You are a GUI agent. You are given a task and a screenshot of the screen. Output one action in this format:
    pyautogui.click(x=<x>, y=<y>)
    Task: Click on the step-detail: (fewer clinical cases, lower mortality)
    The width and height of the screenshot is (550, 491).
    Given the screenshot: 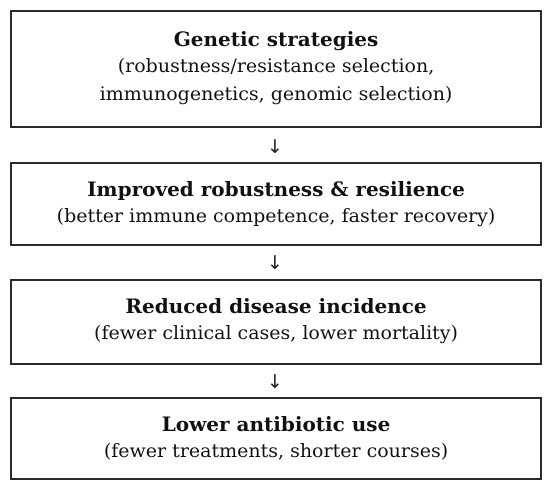 What is the action you would take?
    pyautogui.click(x=276, y=333)
    